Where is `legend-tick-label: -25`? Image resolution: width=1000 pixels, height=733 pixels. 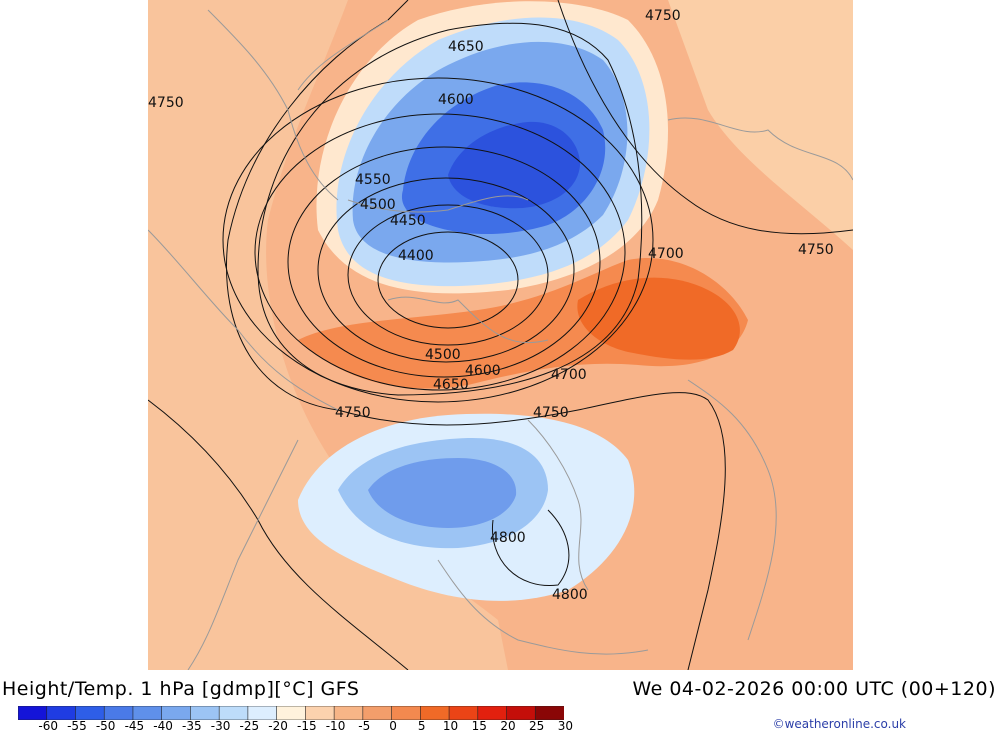 legend-tick-label: -25 is located at coordinates (249, 726).